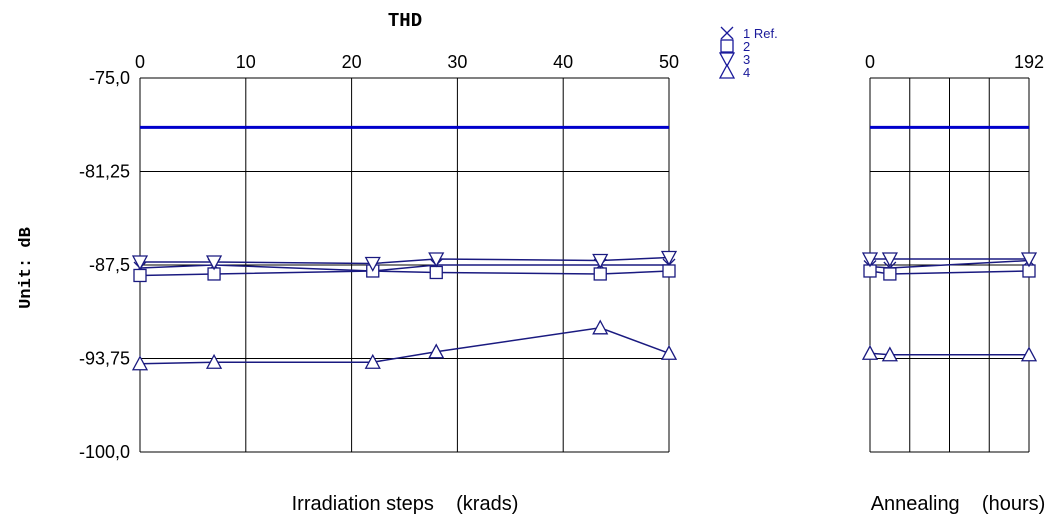  Describe the element at coordinates (404, 273) in the screenshot. I see `series-line-square` at that location.